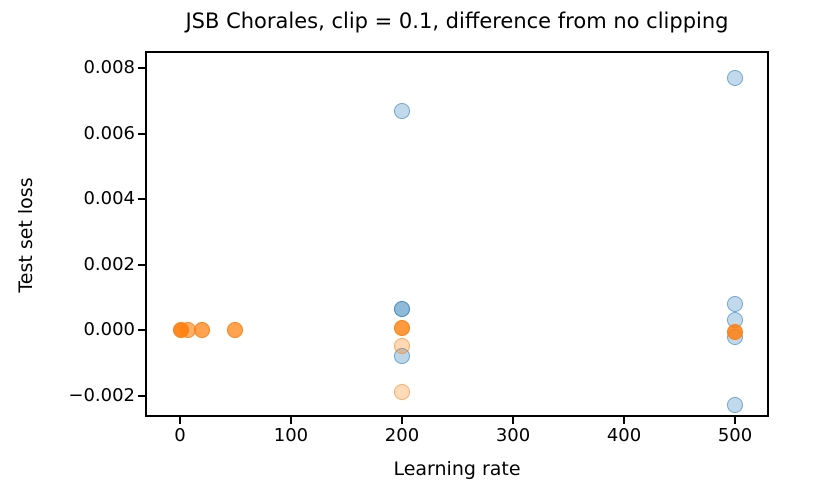 The image size is (822, 500). What do you see at coordinates (180, 435) in the screenshot?
I see `x-tick-label: 0` at bounding box center [180, 435].